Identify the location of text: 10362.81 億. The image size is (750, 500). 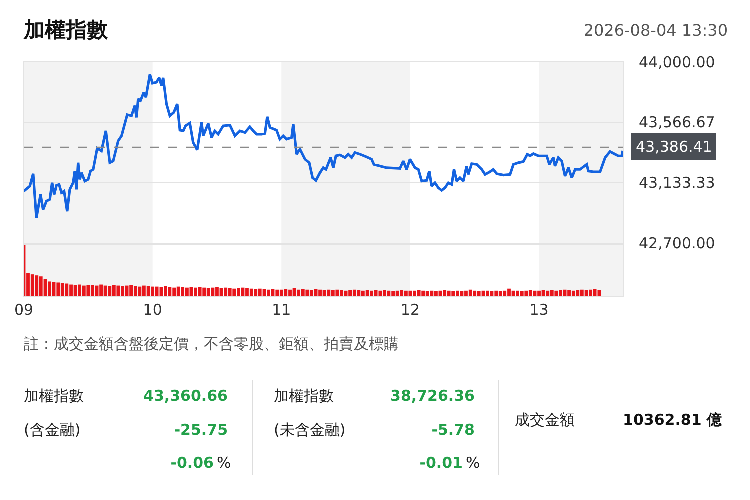
(672, 420).